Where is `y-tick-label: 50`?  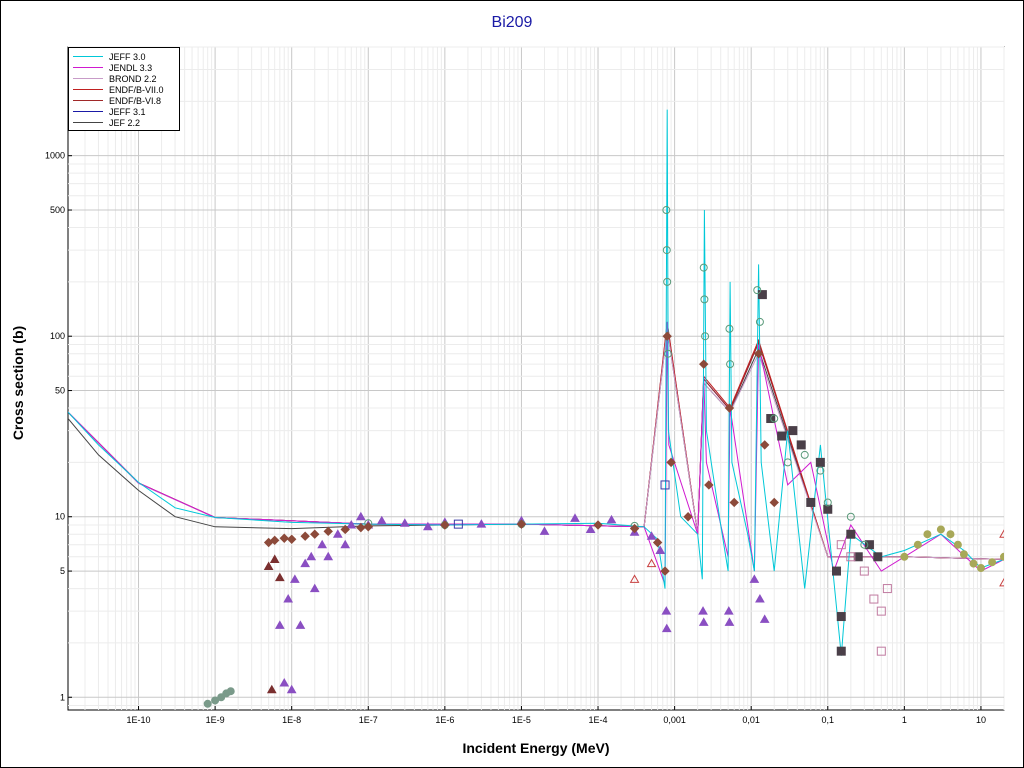 y-tick-label: 50 is located at coordinates (60, 391).